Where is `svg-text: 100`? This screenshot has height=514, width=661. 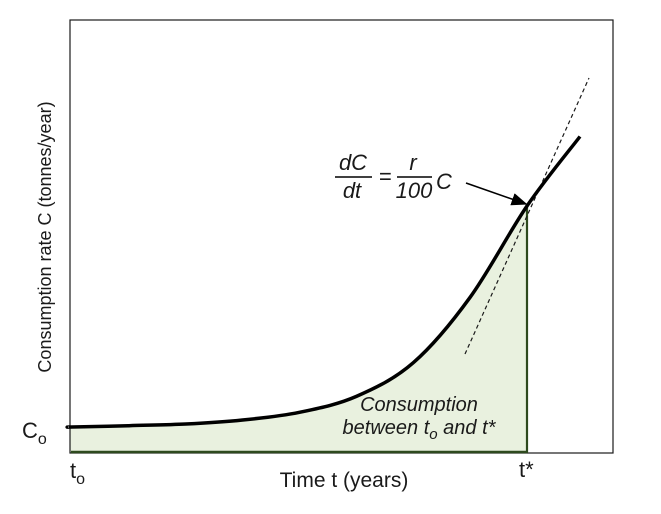
svg-text: 100 is located at coordinates (414, 190).